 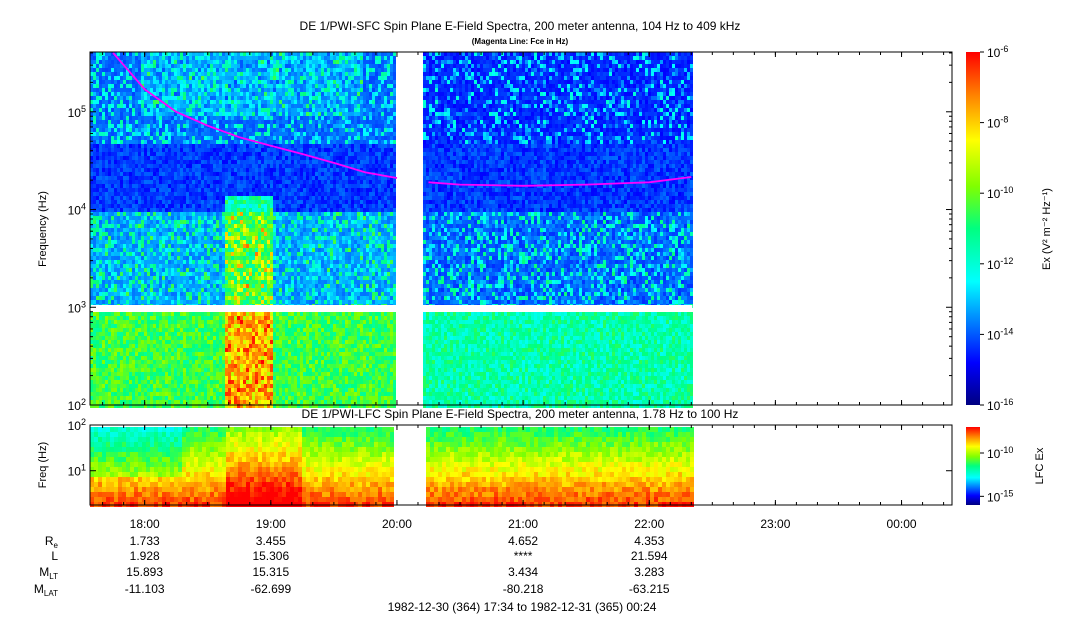 I want to click on ephemeris-value: 1.733, so click(x=145, y=541).